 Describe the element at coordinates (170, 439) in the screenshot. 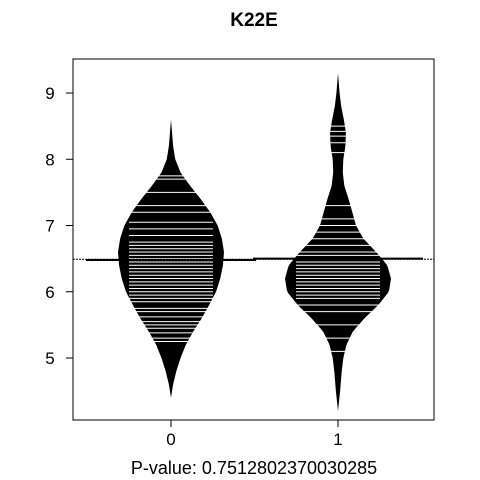

I see `x-tick-label: 0` at that location.